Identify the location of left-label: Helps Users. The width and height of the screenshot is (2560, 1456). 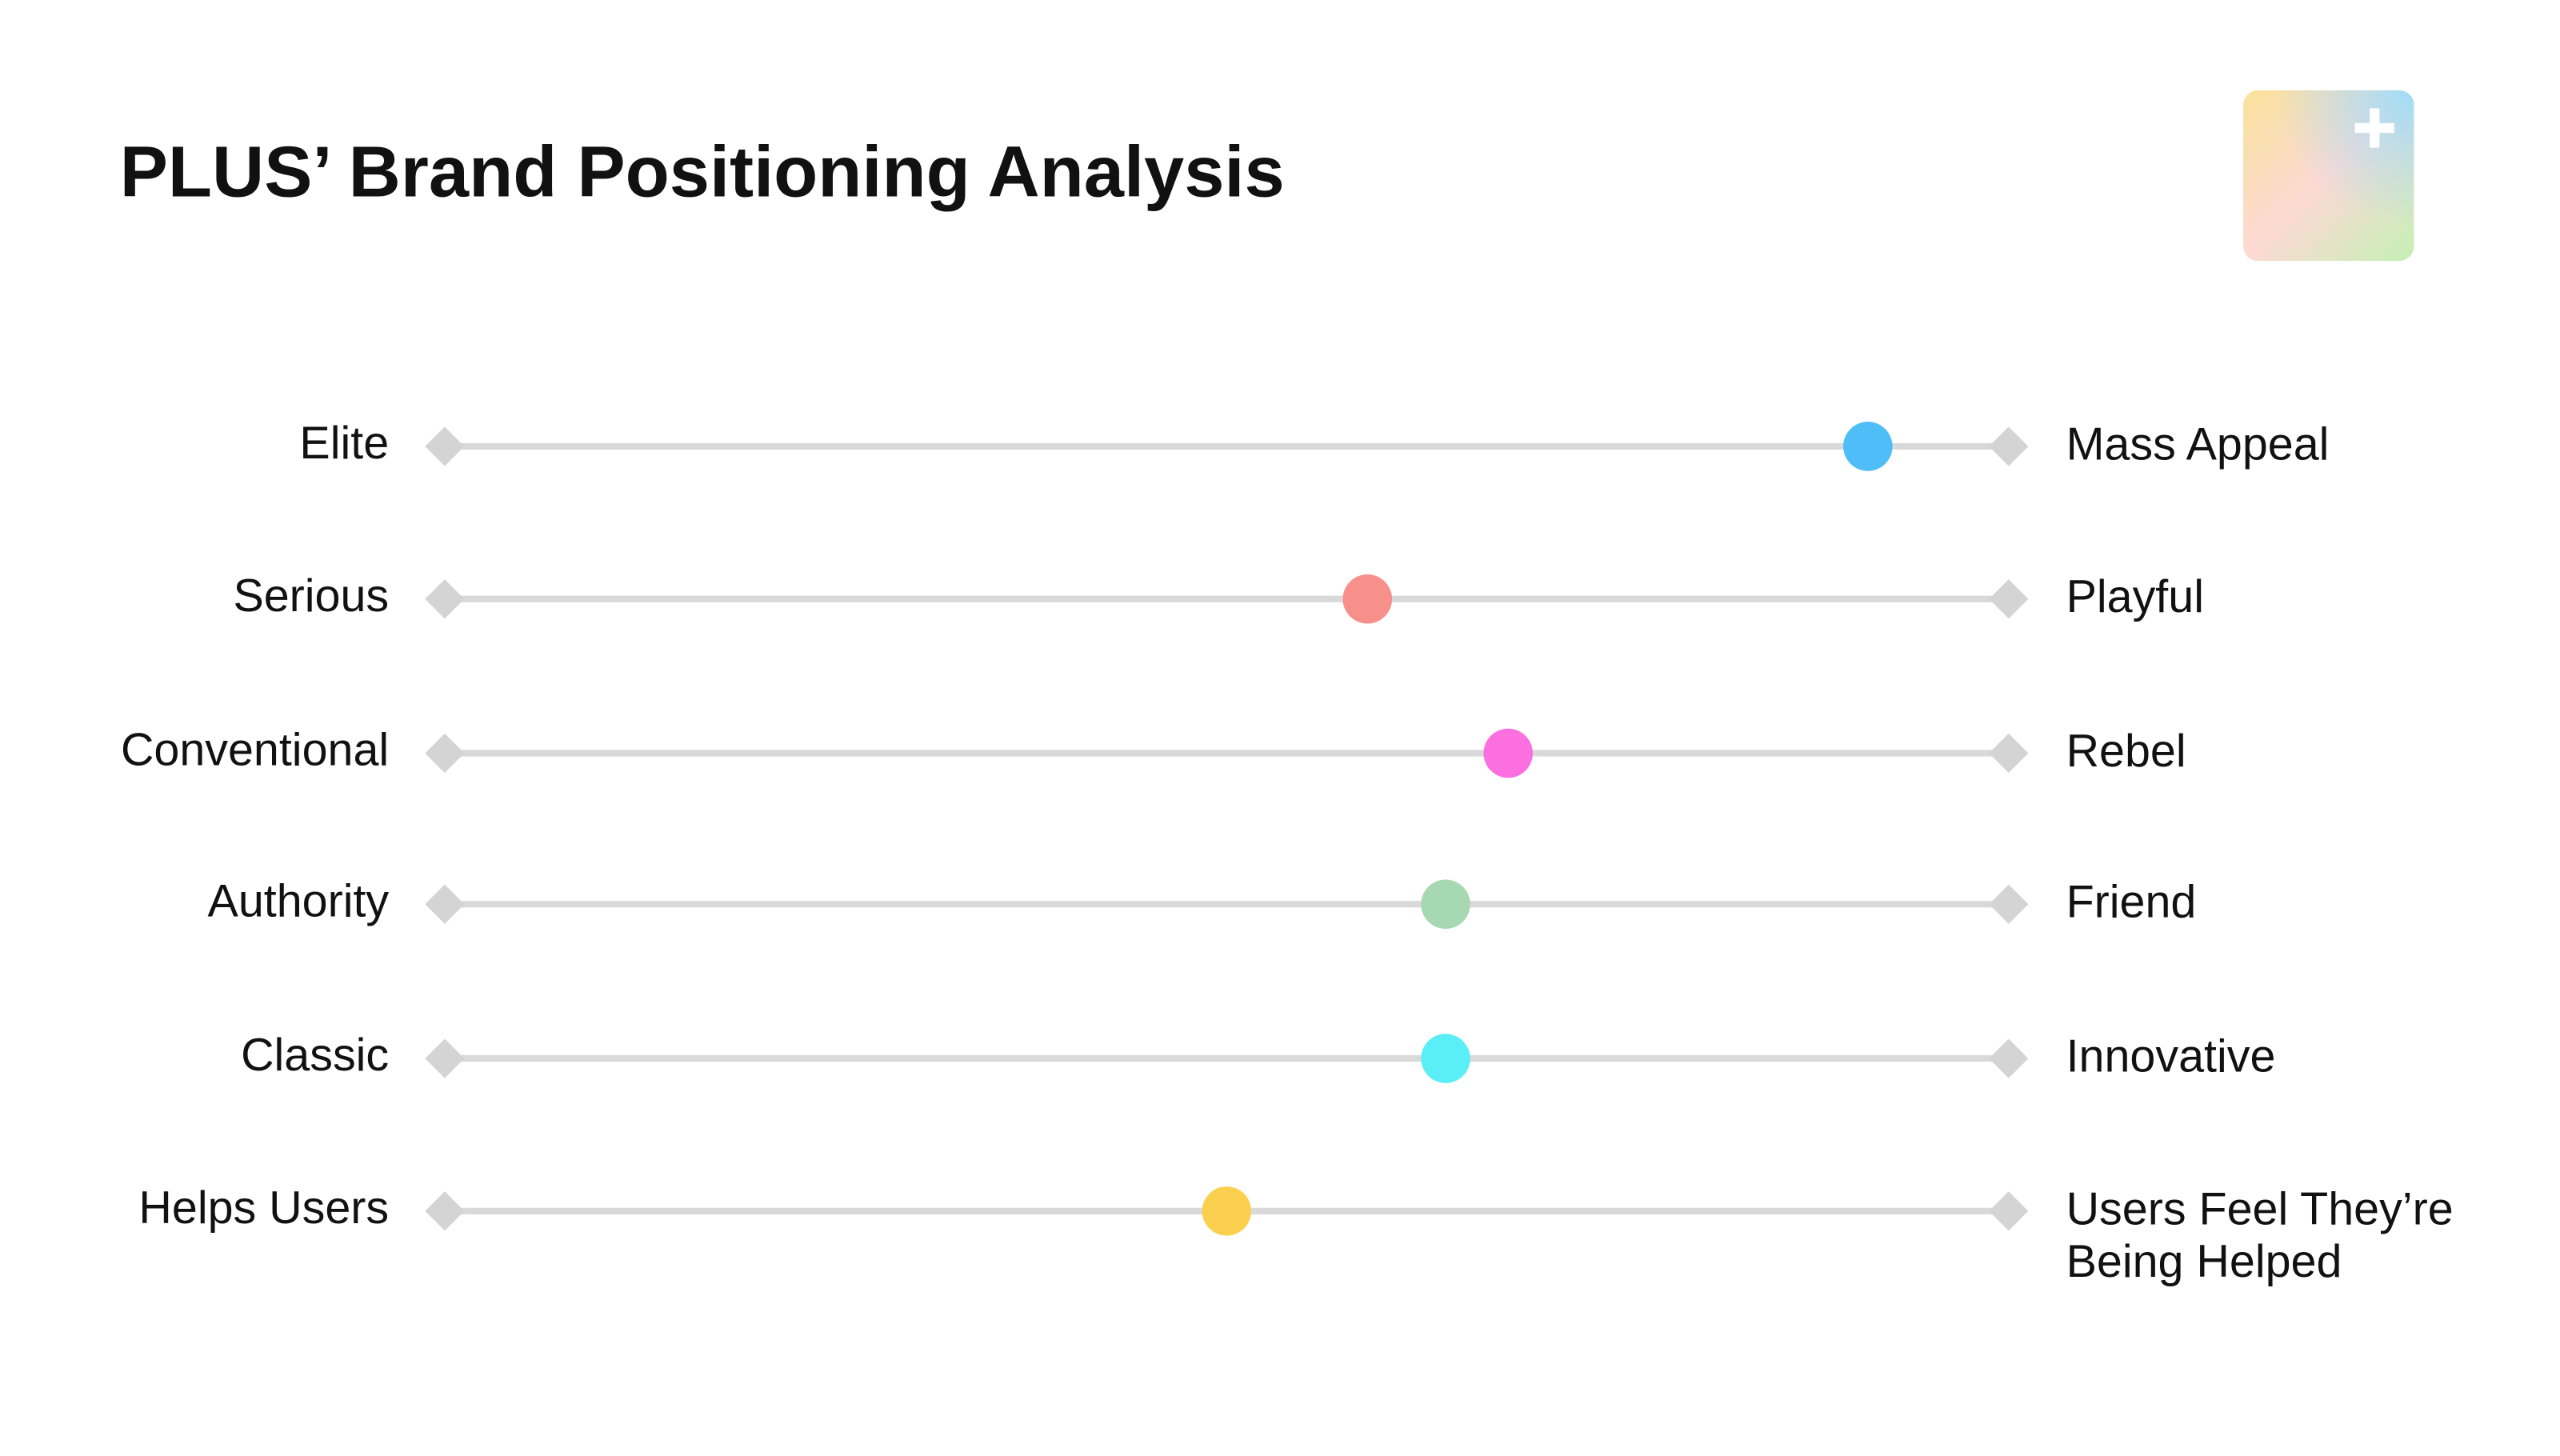
(263, 1208).